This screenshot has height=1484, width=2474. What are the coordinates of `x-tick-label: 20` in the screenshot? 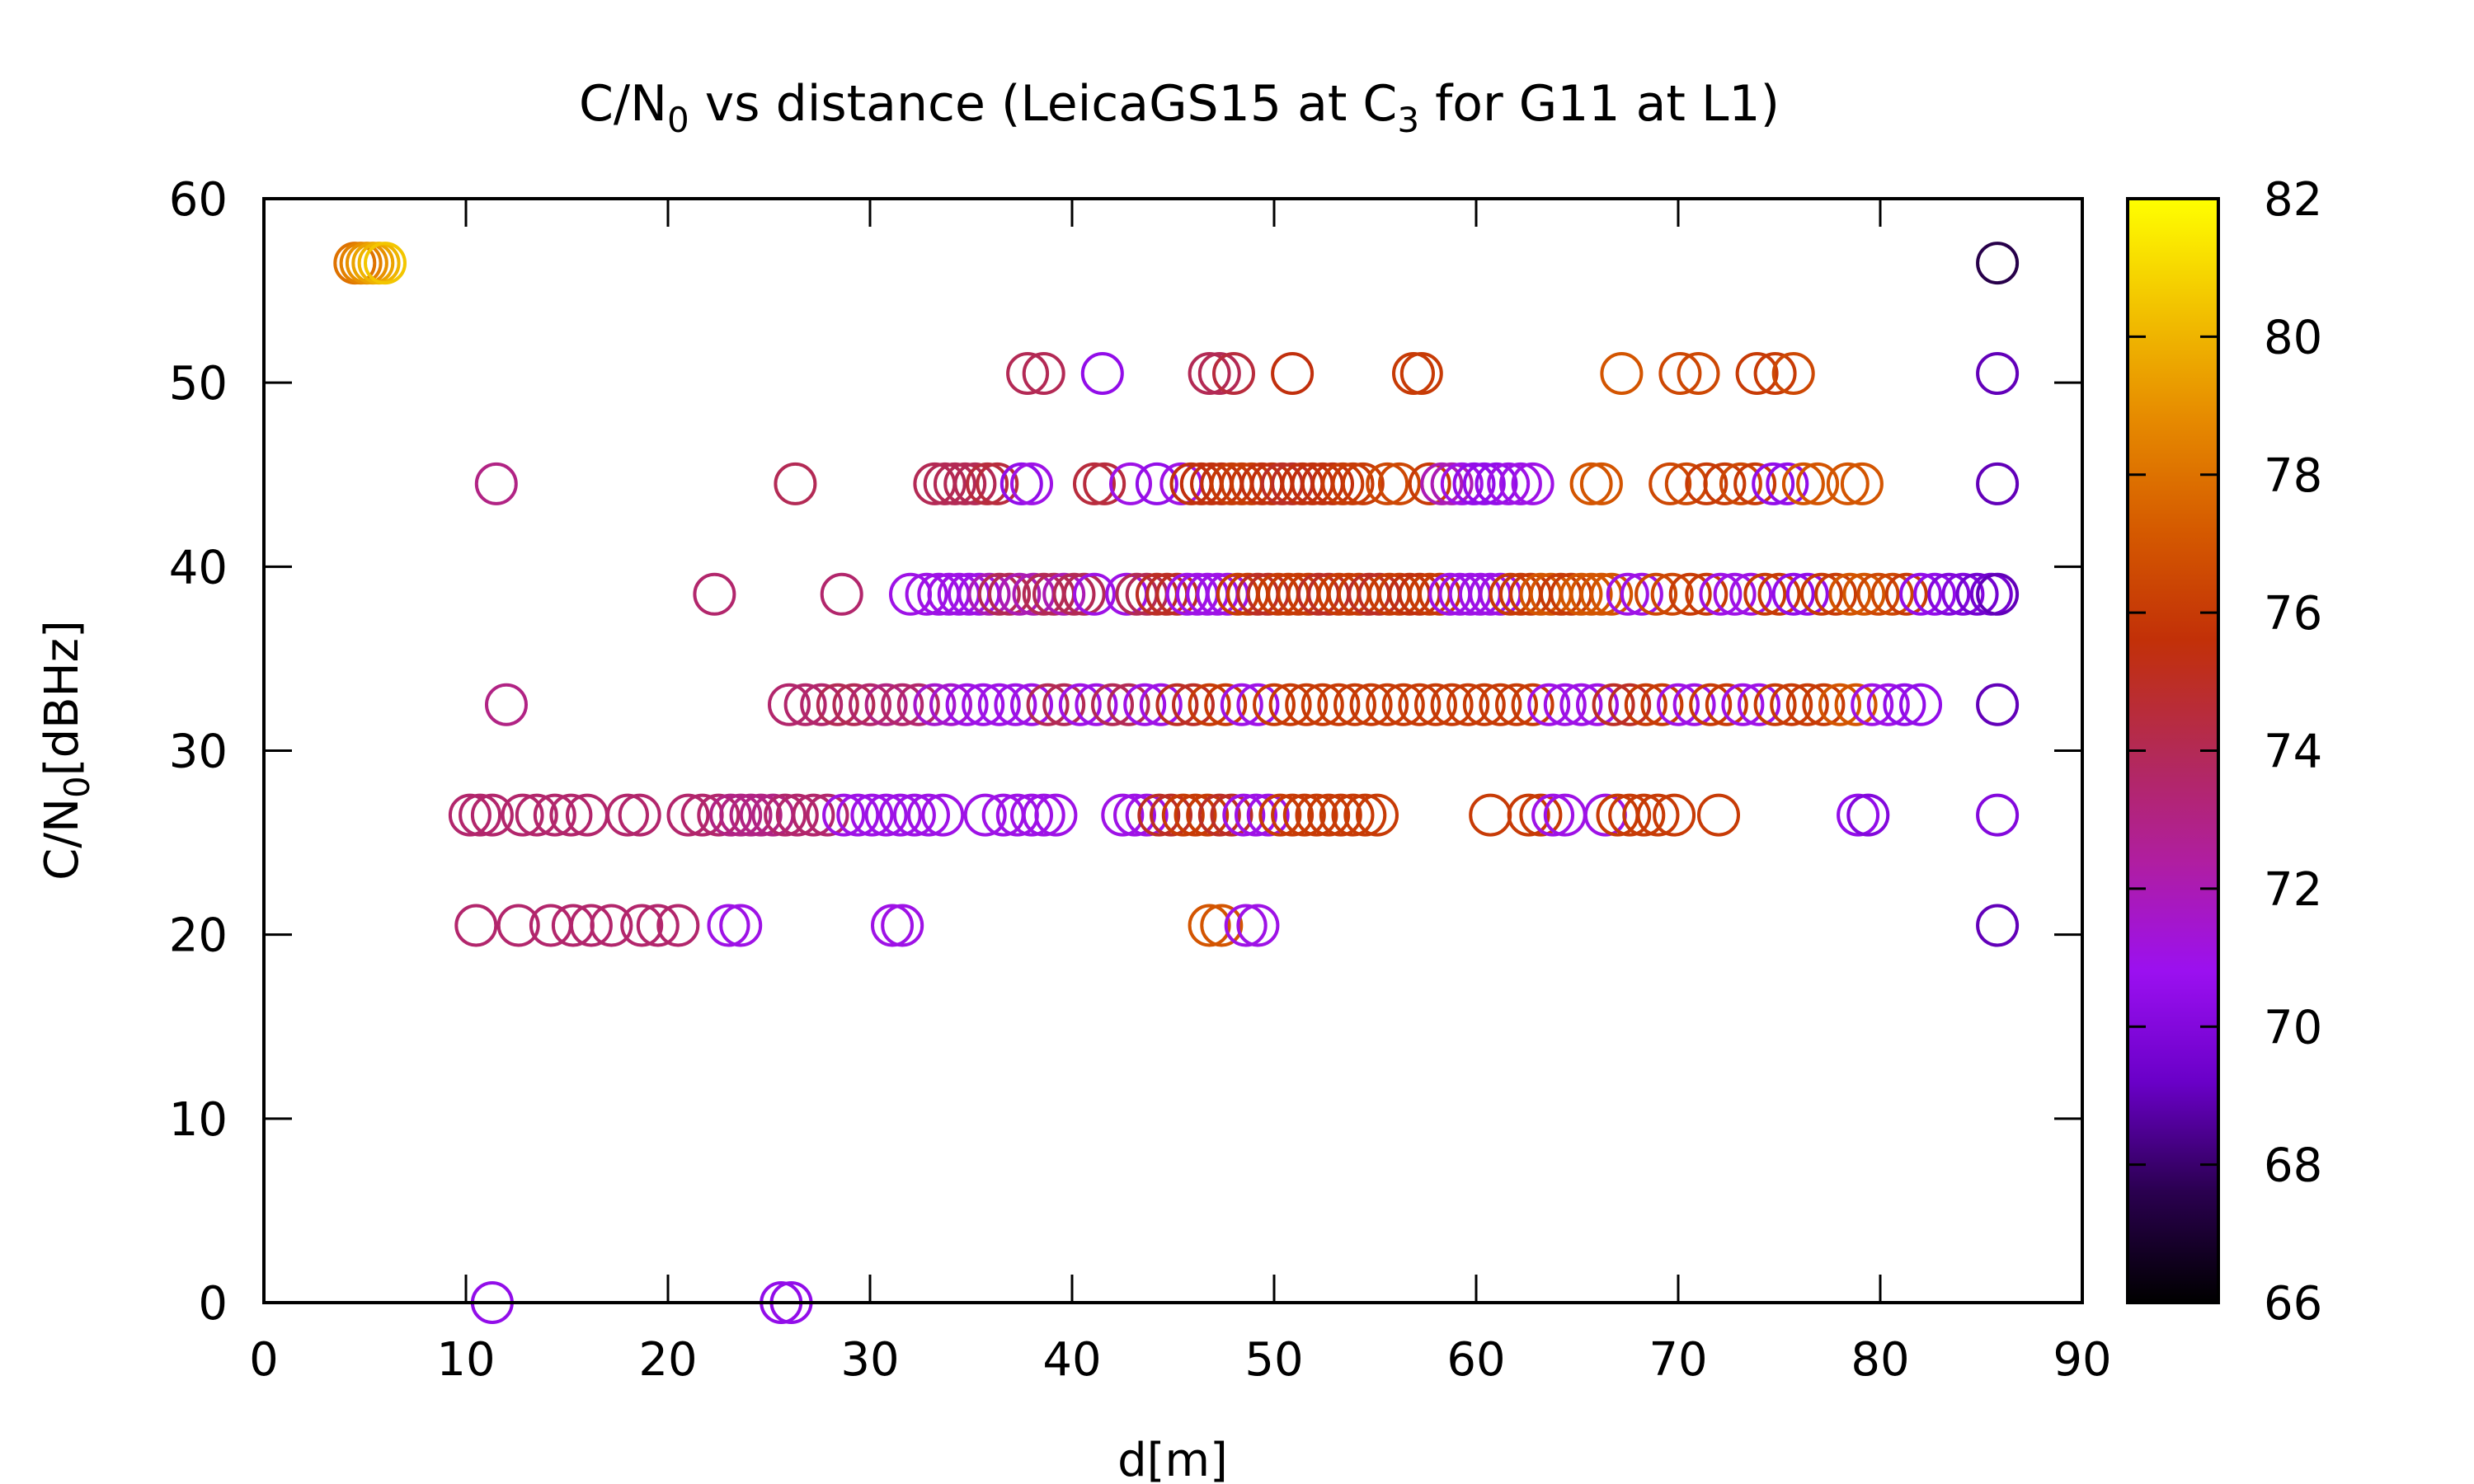 It's located at (667, 1360).